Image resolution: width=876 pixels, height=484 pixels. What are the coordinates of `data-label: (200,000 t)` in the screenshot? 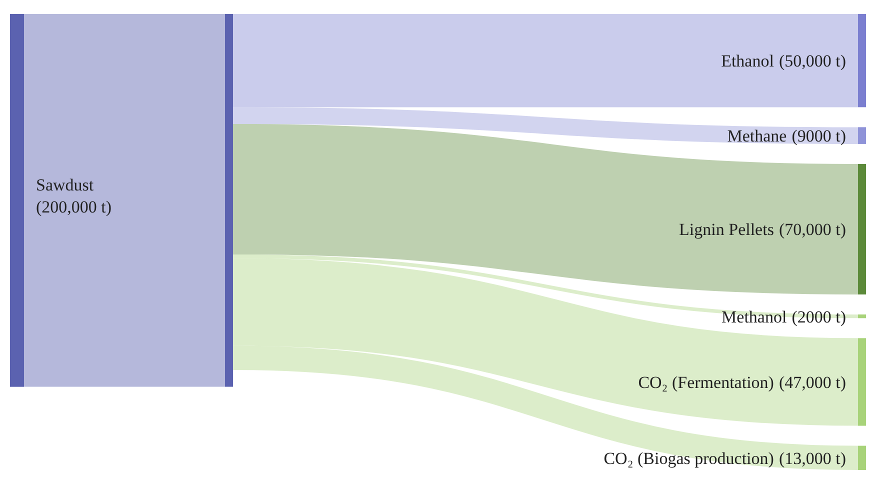 It's located at (74, 206).